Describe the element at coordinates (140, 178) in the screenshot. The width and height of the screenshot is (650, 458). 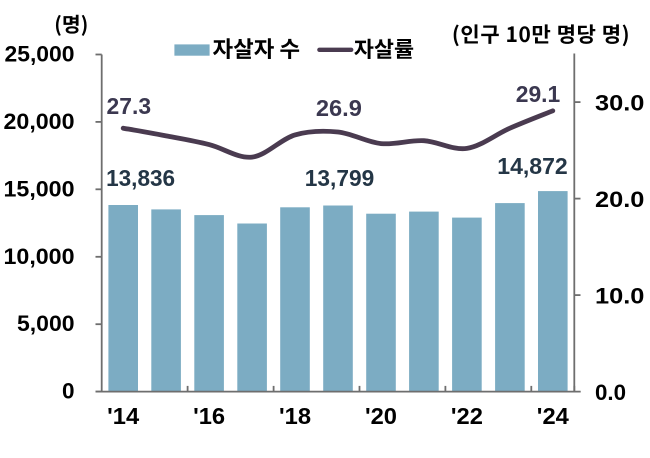
I see `svg-text: 13,836` at that location.